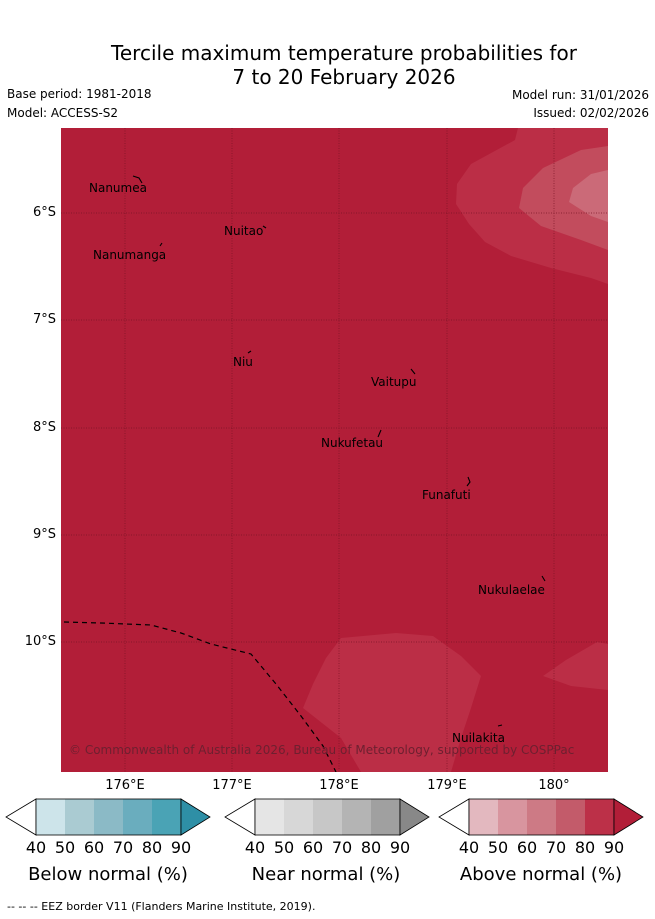  What do you see at coordinates (129, 255) in the screenshot?
I see `place-label-nanumanga: Nanumanga` at bounding box center [129, 255].